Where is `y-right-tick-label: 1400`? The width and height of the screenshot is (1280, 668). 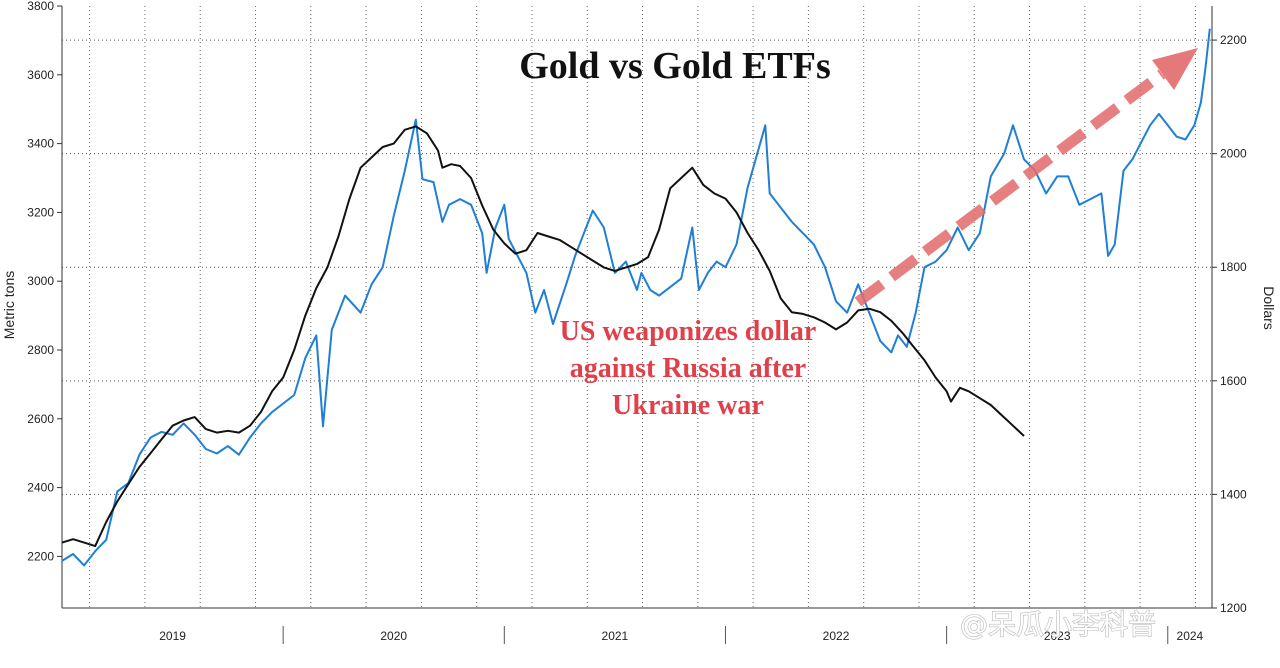
y-right-tick-label: 1400 is located at coordinates (1233, 494).